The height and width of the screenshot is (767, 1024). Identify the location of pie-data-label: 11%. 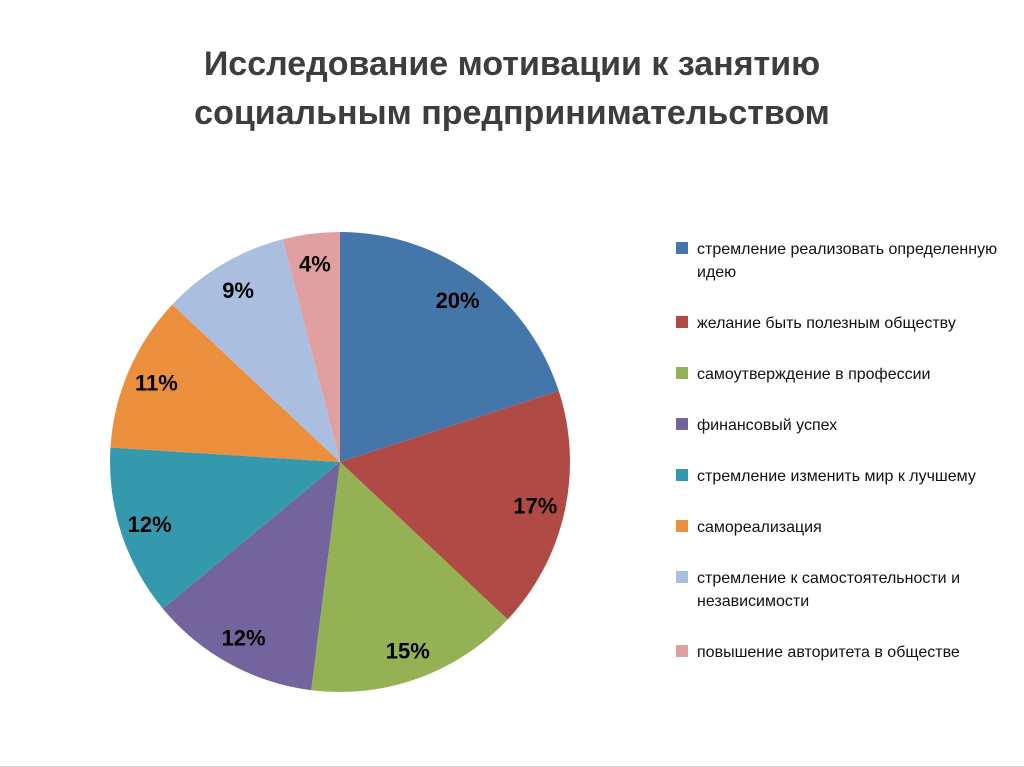
(156, 383).